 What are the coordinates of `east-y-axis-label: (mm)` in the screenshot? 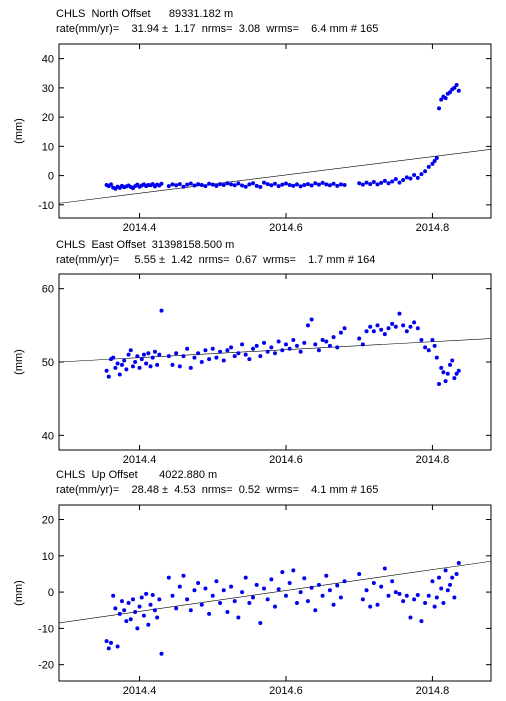 It's located at (19, 362).